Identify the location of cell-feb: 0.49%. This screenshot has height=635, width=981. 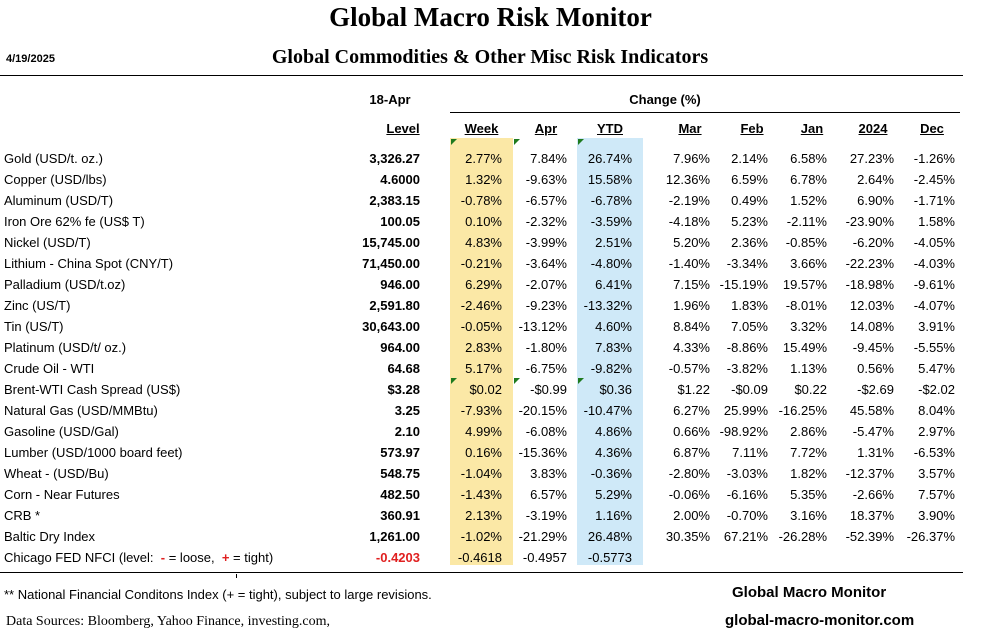
(749, 200).